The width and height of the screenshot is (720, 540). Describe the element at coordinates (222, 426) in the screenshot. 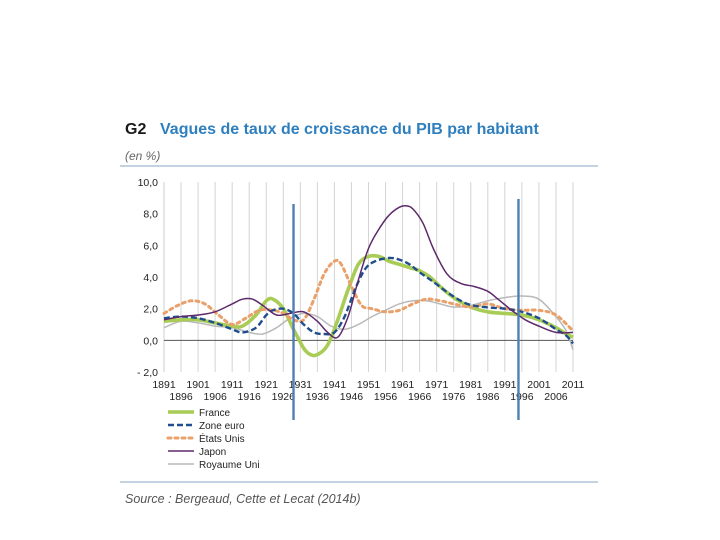

I see `legend-label-zone-euro: Zone euro` at that location.